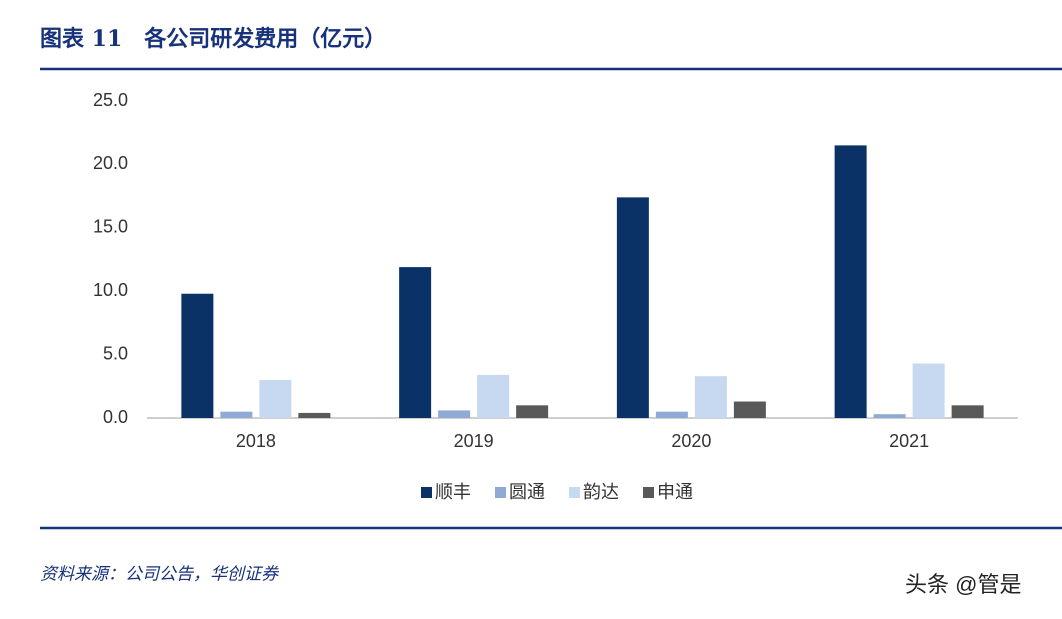  I want to click on y-tick-label: 15.0, so click(110, 227).